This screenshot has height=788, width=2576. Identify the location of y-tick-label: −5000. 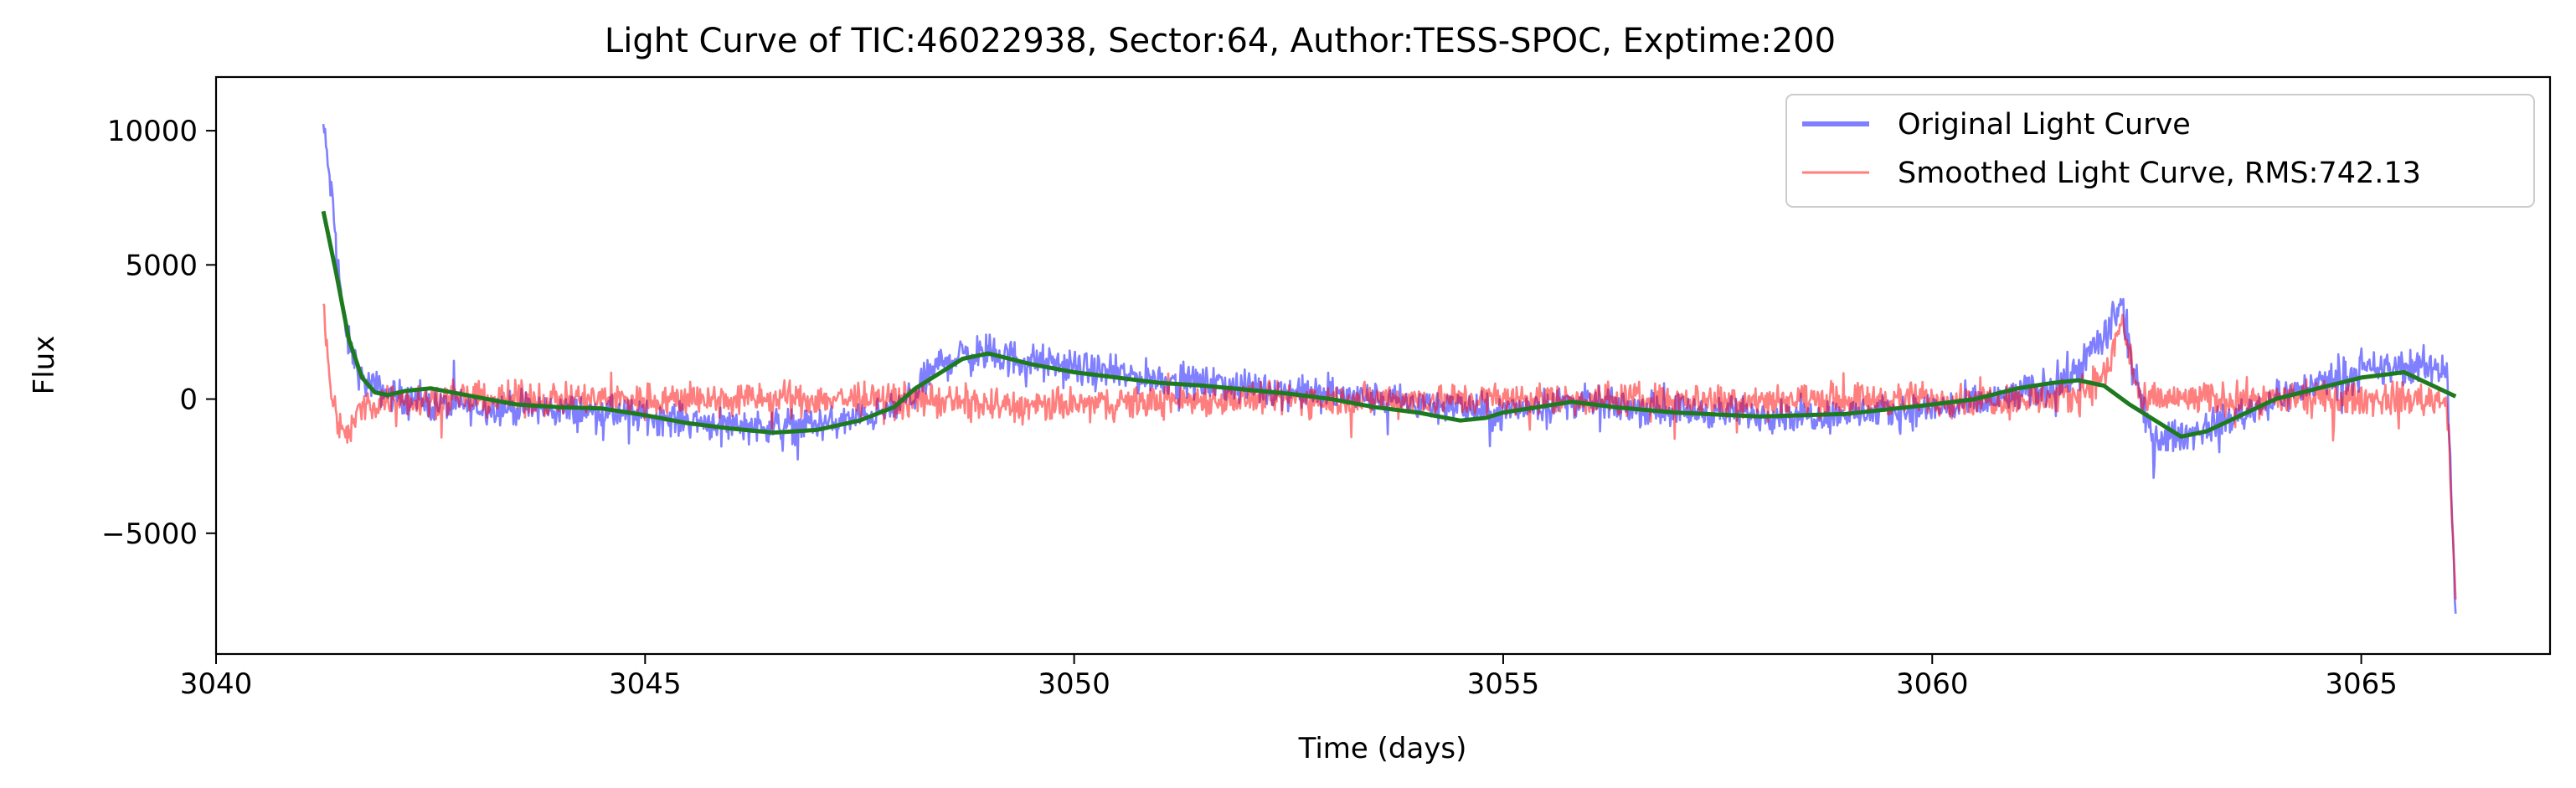
(149, 534).